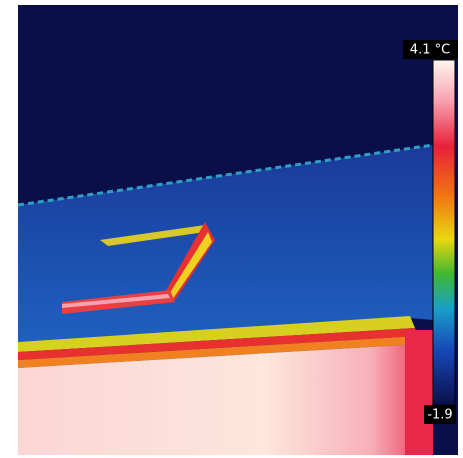 The height and width of the screenshot is (458, 463). What do you see at coordinates (116, 301) in the screenshot?
I see `skylight-bottom-inner` at bounding box center [116, 301].